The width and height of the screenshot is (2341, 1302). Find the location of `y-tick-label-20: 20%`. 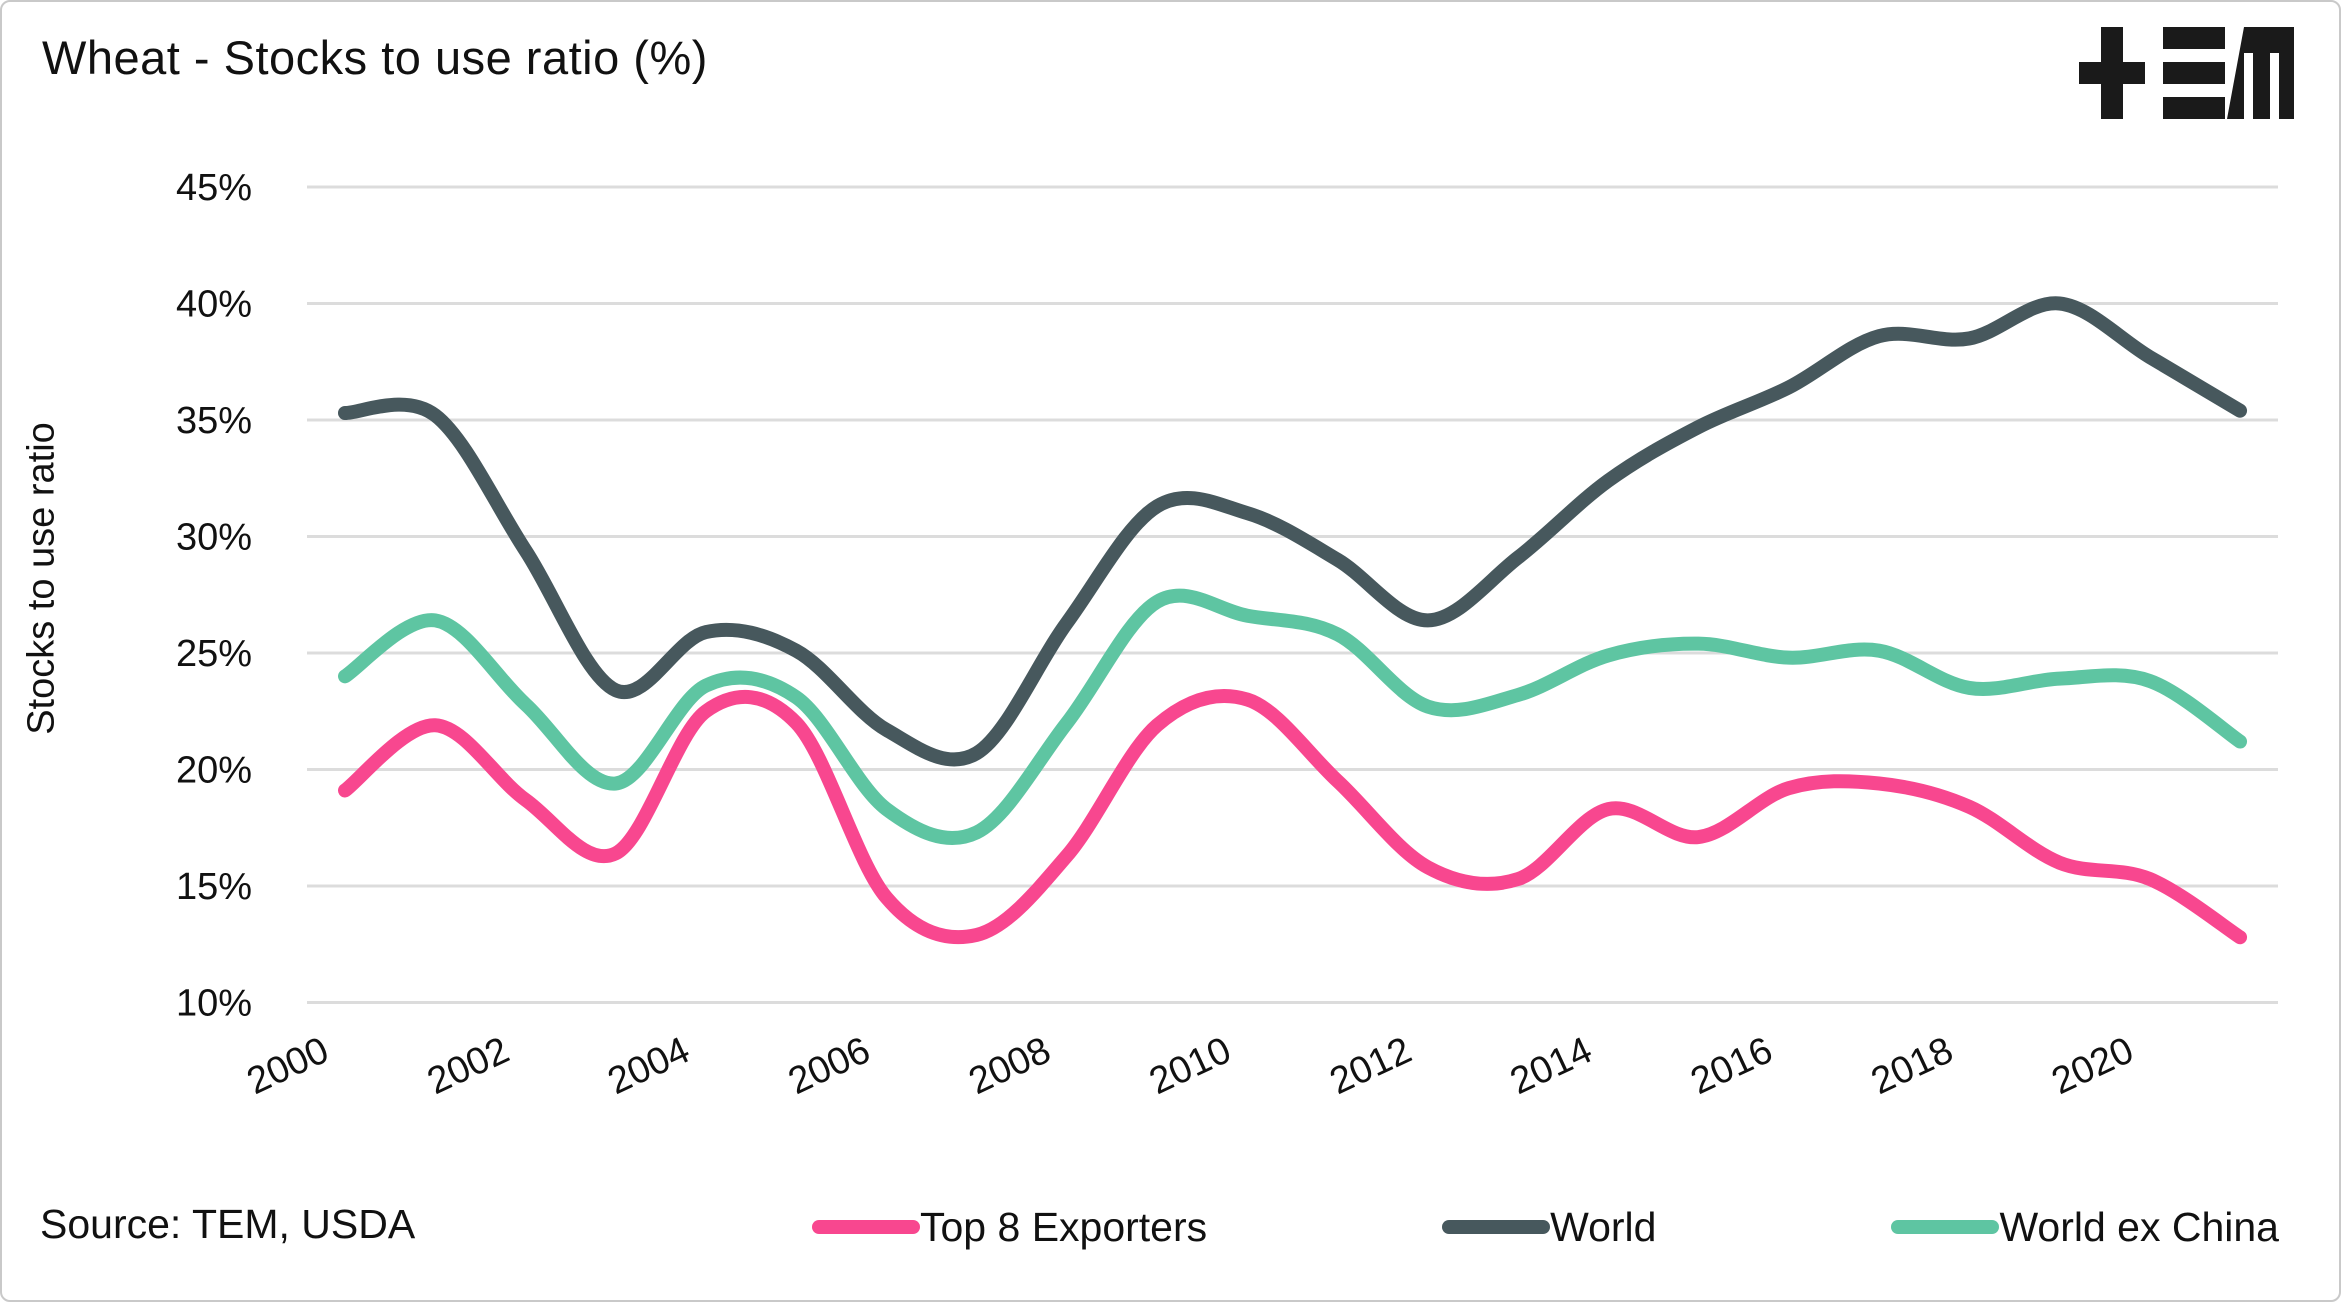

y-tick-label-20: 20% is located at coordinates (214, 771).